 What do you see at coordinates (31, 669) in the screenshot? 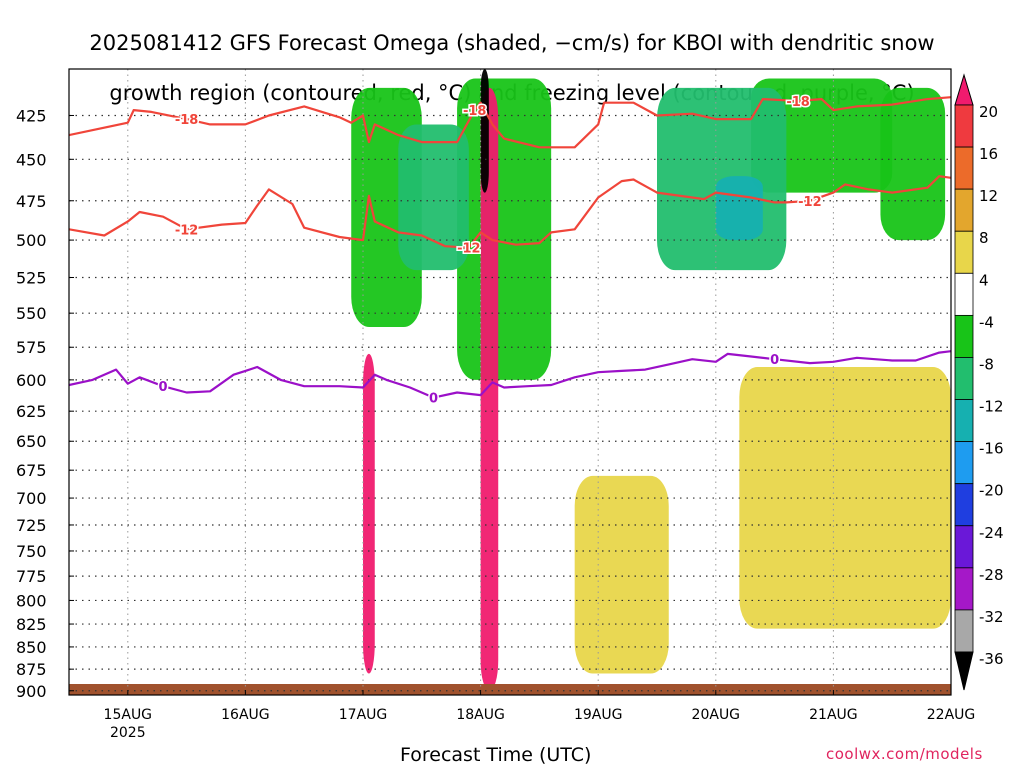
I see `y-tick-label: 875` at bounding box center [31, 669].